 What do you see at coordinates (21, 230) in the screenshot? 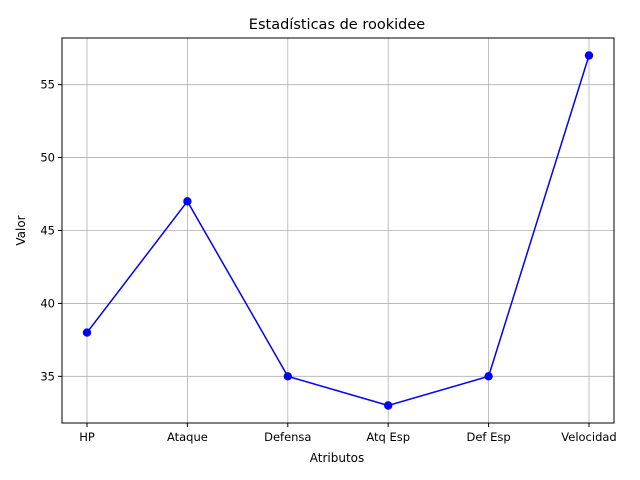
I see `y-axis-label: Valor` at bounding box center [21, 230].